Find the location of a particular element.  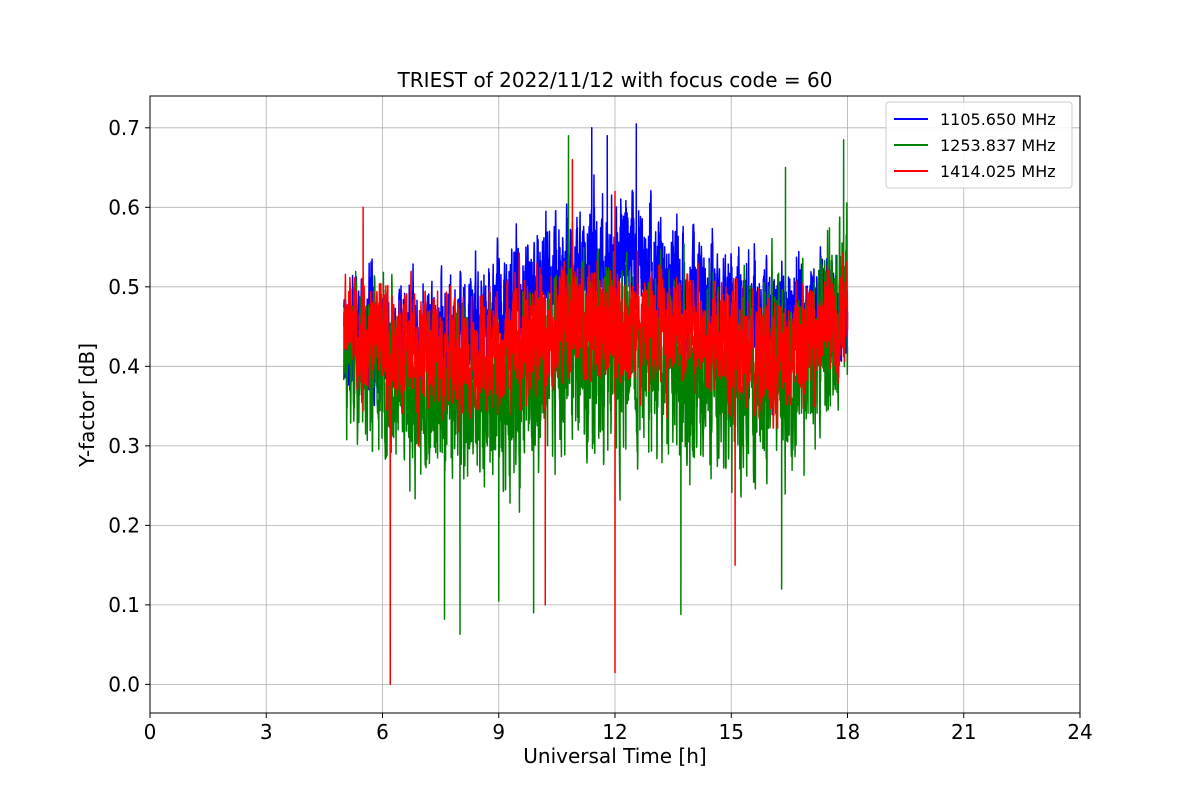

y-tick-label: 0.4 is located at coordinates (124, 366).